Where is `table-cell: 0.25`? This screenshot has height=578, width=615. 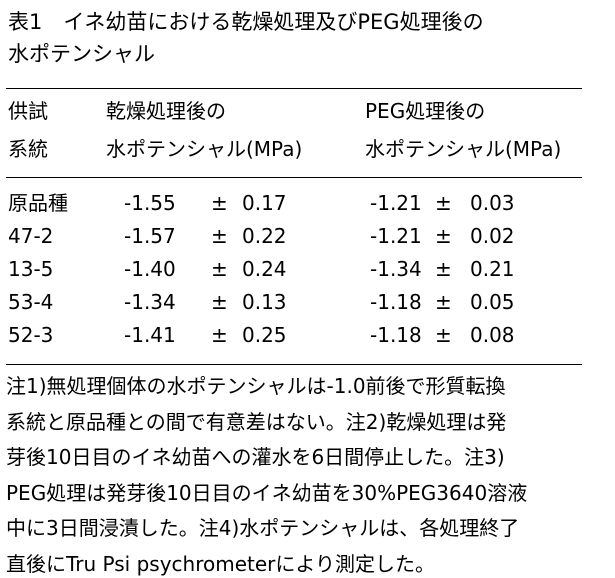
table-cell: 0.25 is located at coordinates (264, 335).